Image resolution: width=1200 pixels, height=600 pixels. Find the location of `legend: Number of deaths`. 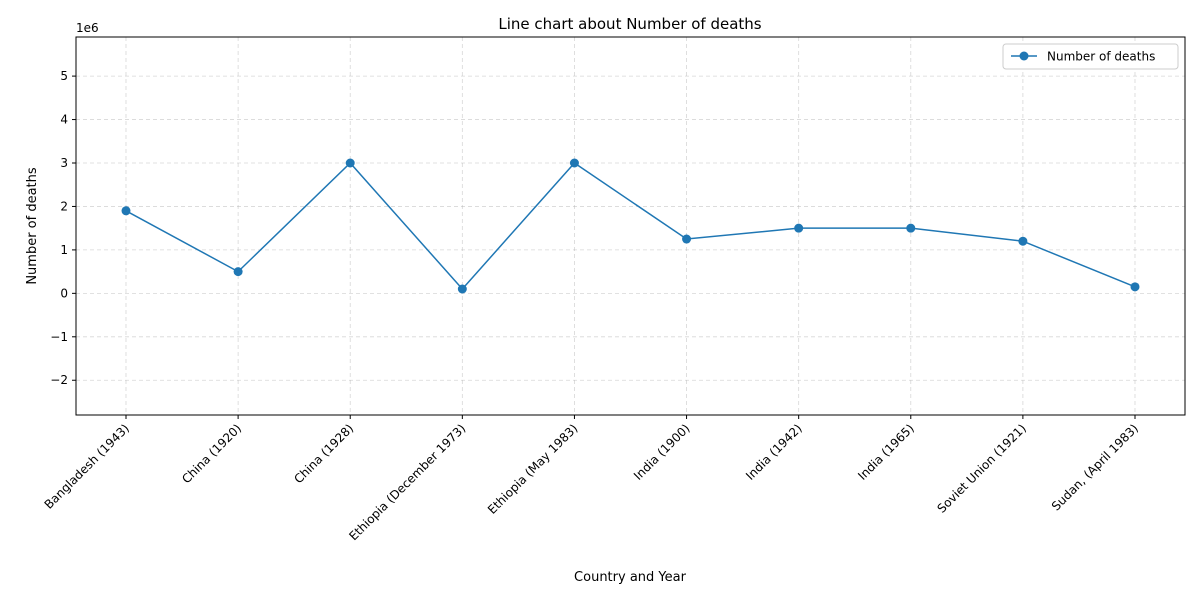

legend: Number of deaths is located at coordinates (1090, 56).